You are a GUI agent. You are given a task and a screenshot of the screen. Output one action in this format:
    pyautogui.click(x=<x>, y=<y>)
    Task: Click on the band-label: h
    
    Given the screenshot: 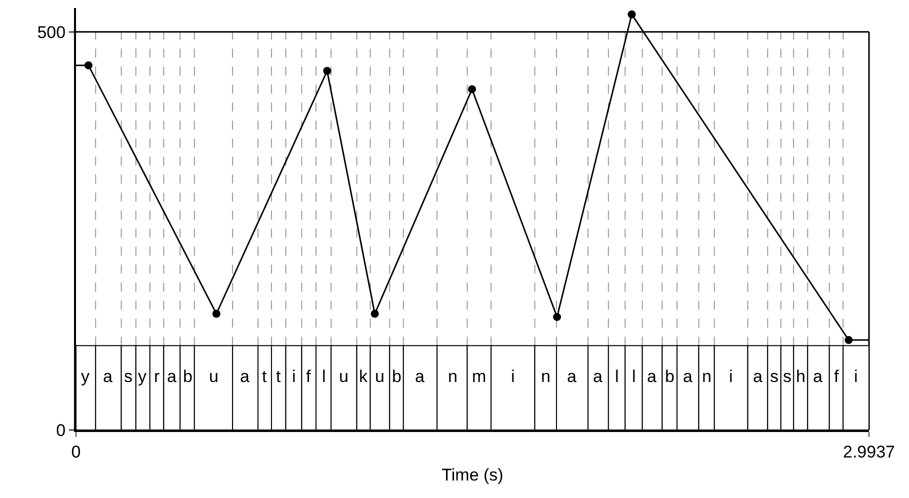 What is the action you would take?
    pyautogui.click(x=801, y=376)
    